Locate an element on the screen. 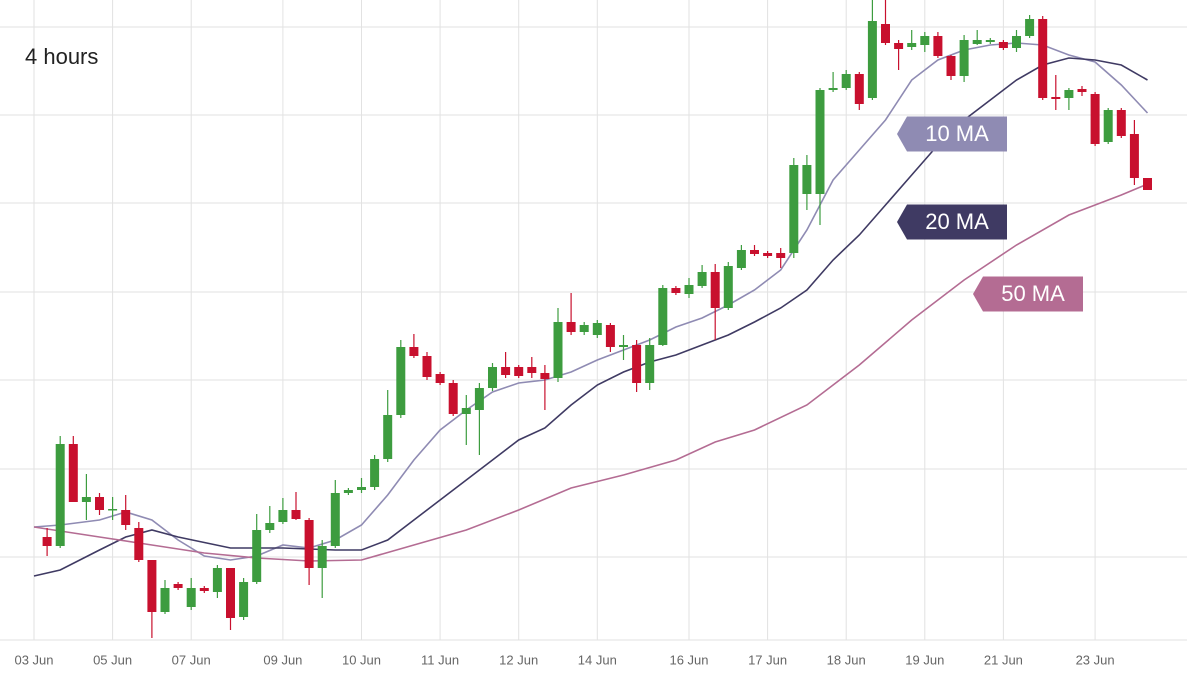 The image size is (1187, 689). x-tick-label: 16 Jun is located at coordinates (688, 659).